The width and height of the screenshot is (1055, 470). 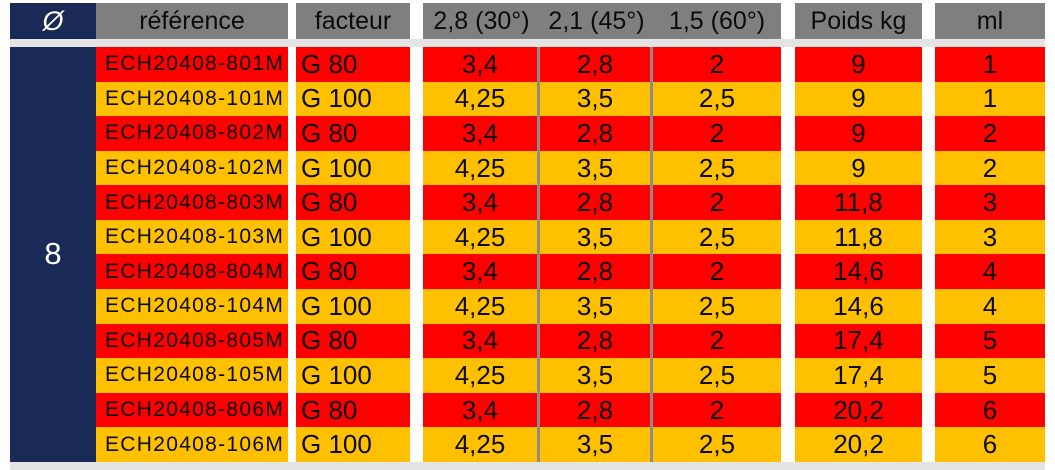 I want to click on cell-reference: ECH20408-806M, so click(x=192, y=410).